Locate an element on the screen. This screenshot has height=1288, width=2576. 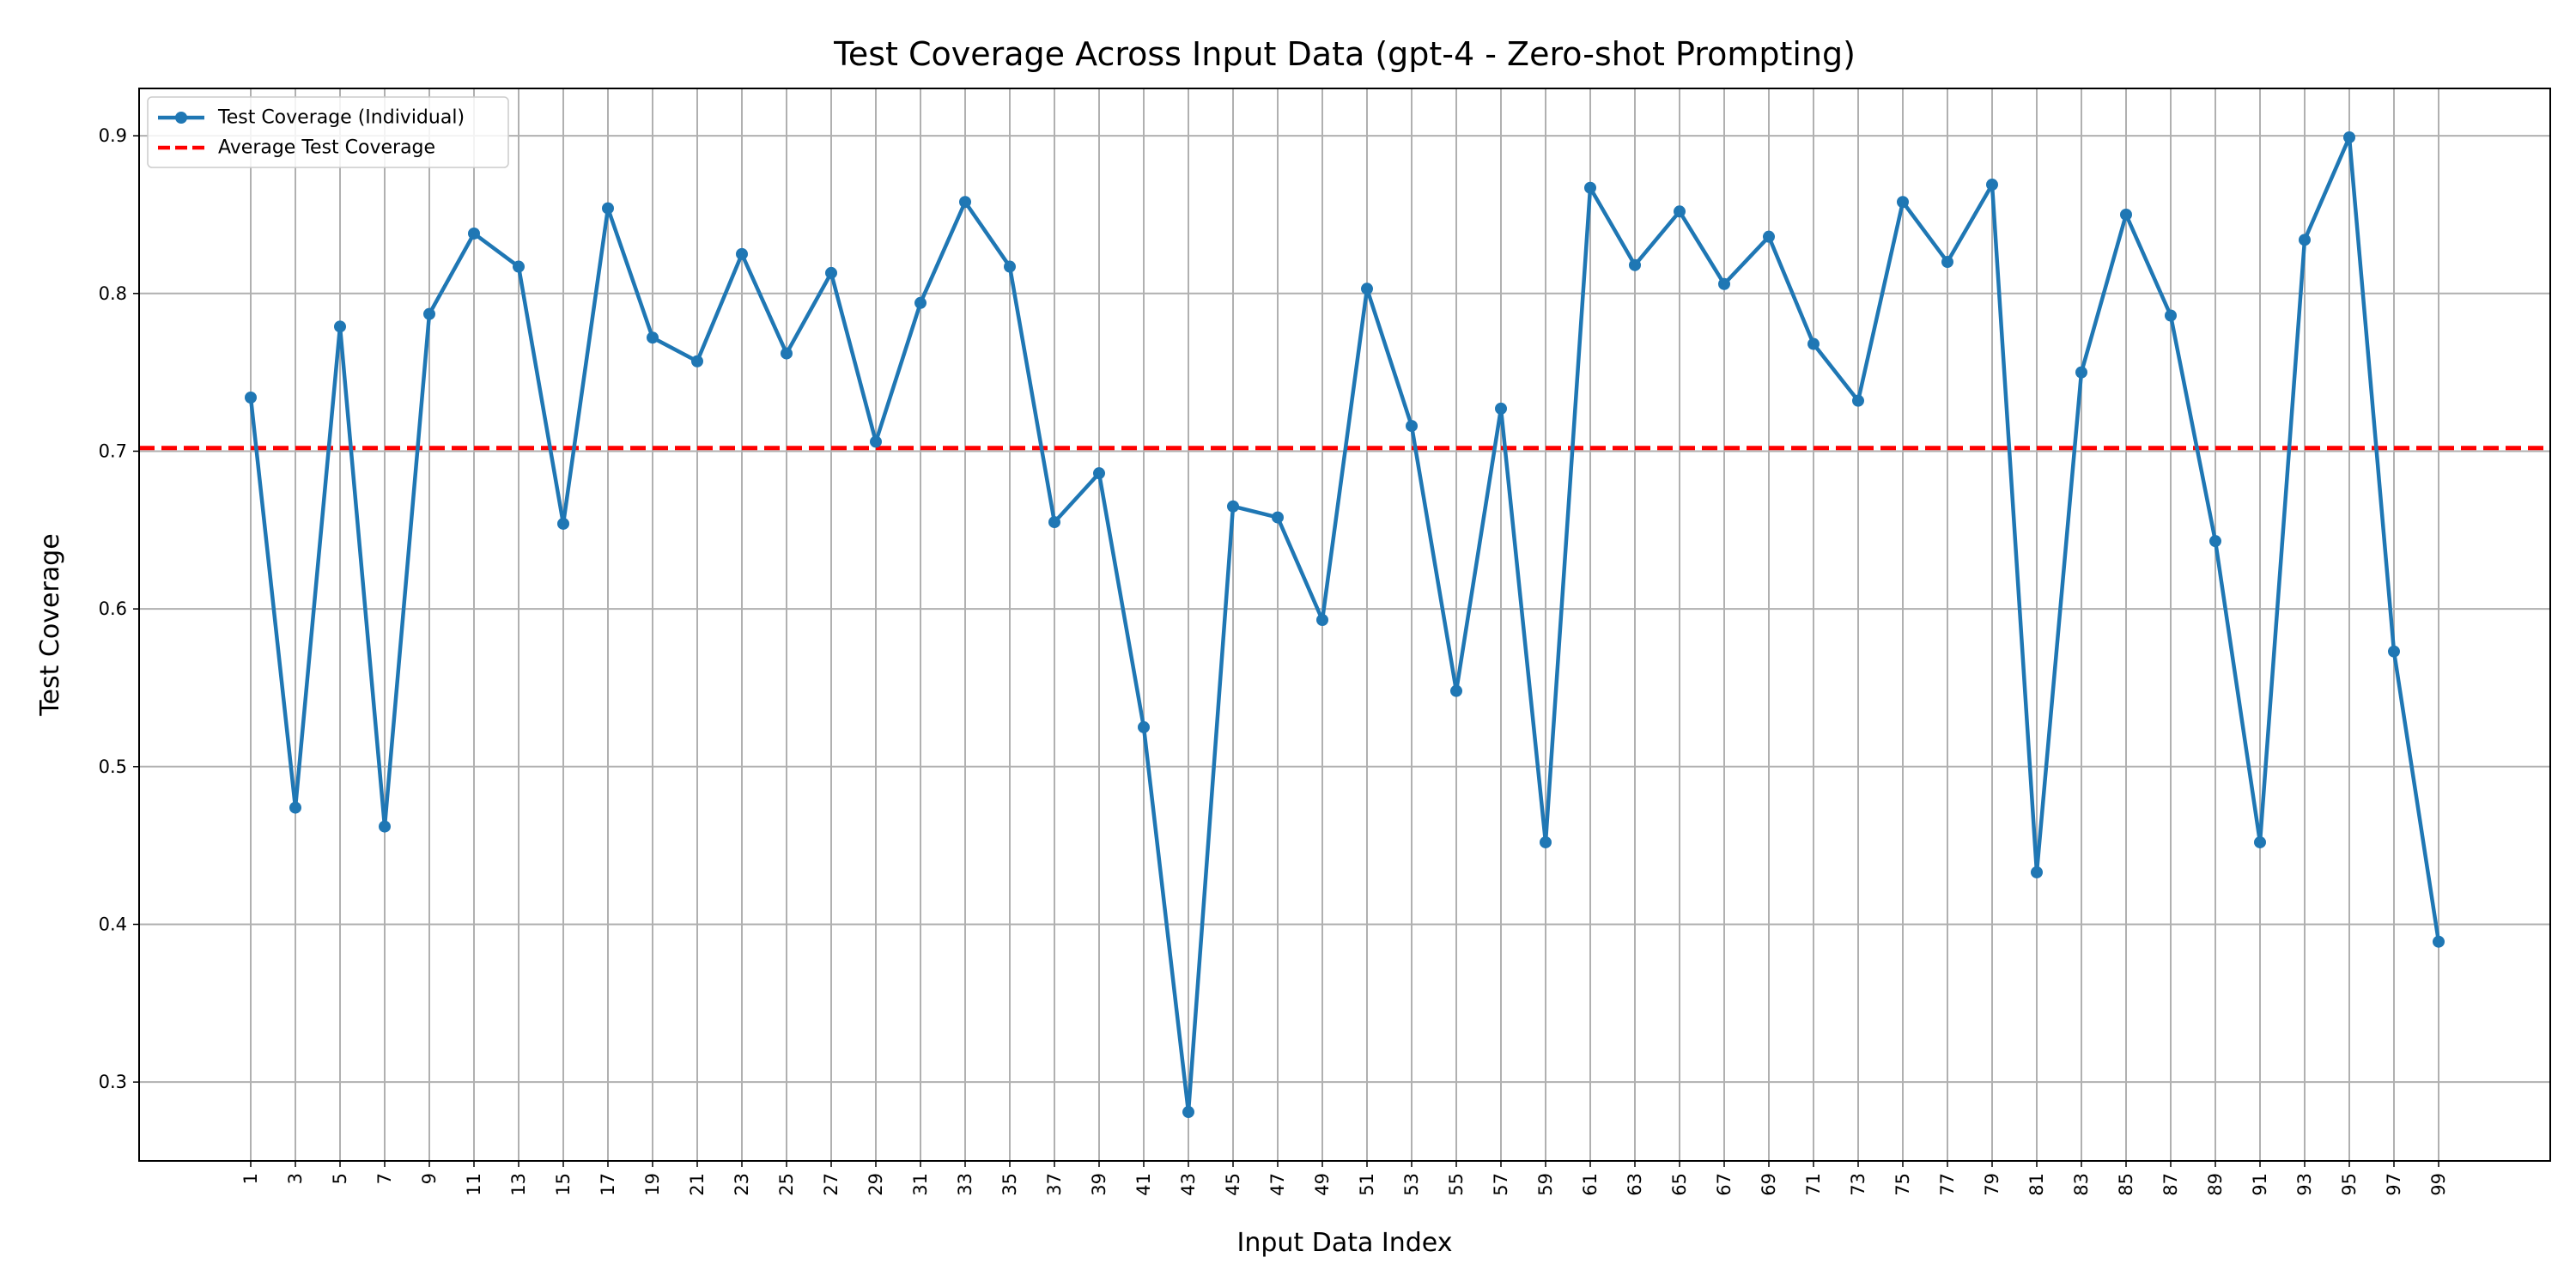
x-tick-label: 5 is located at coordinates (340, 1178).